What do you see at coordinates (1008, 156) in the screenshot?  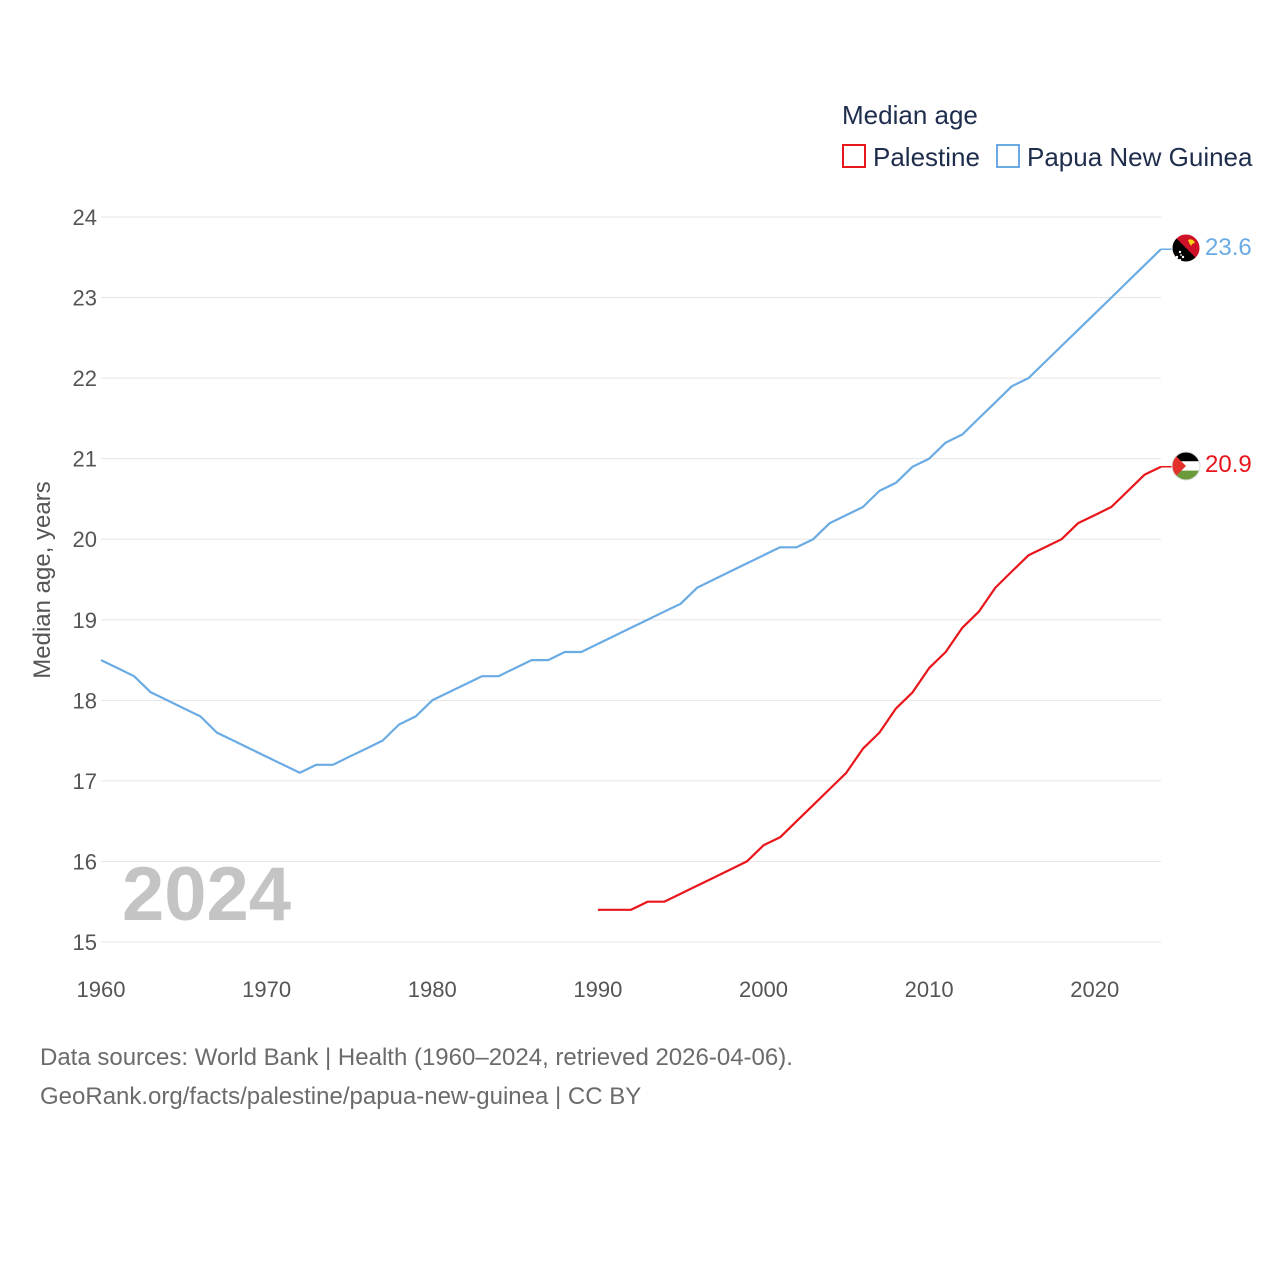 I see `legend-swatch-papua-new-guinea` at bounding box center [1008, 156].